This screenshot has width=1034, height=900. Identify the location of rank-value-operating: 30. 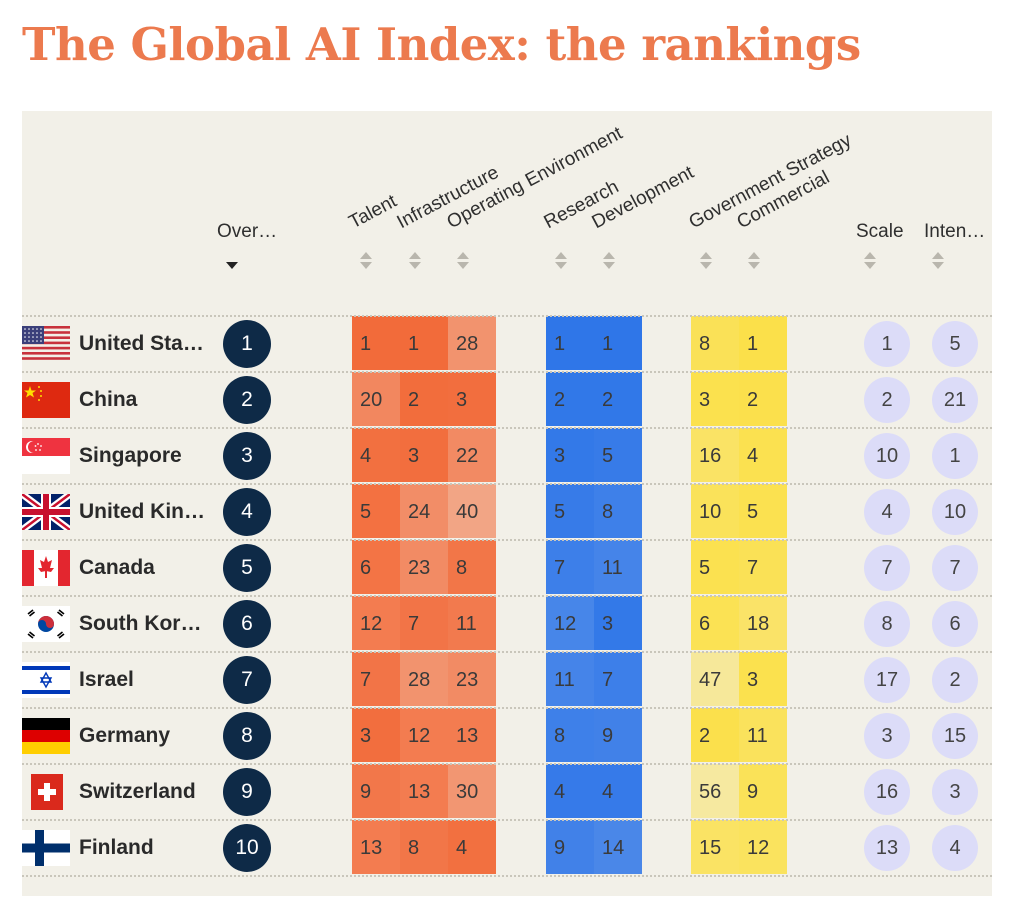
(467, 792).